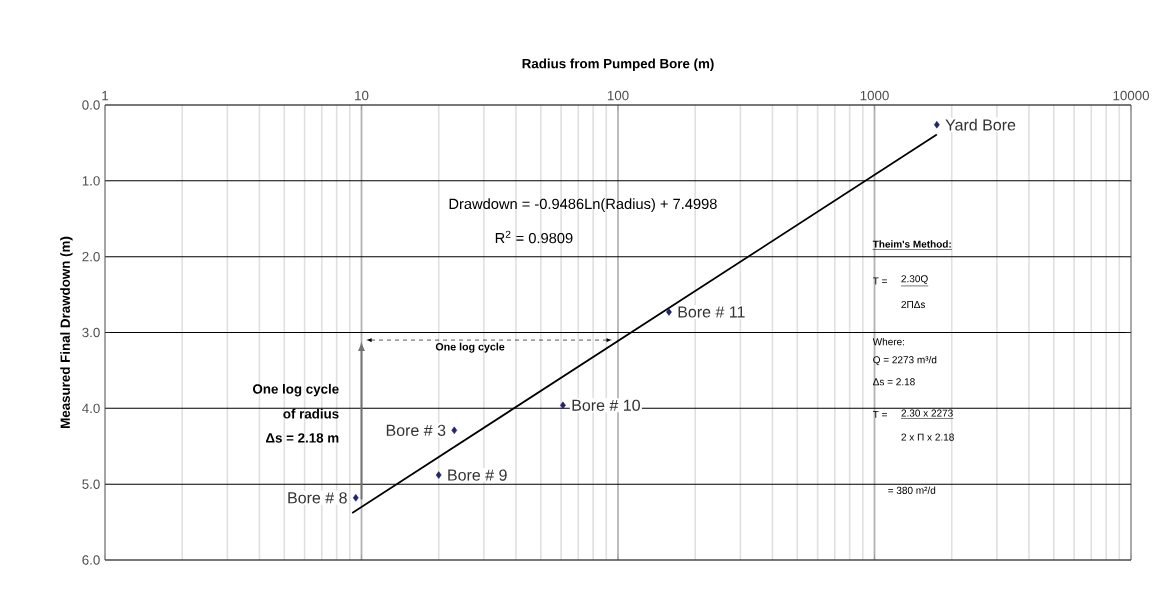 This screenshot has height=597, width=1167. Describe the element at coordinates (888, 341) in the screenshot. I see `annotation: Where:` at that location.